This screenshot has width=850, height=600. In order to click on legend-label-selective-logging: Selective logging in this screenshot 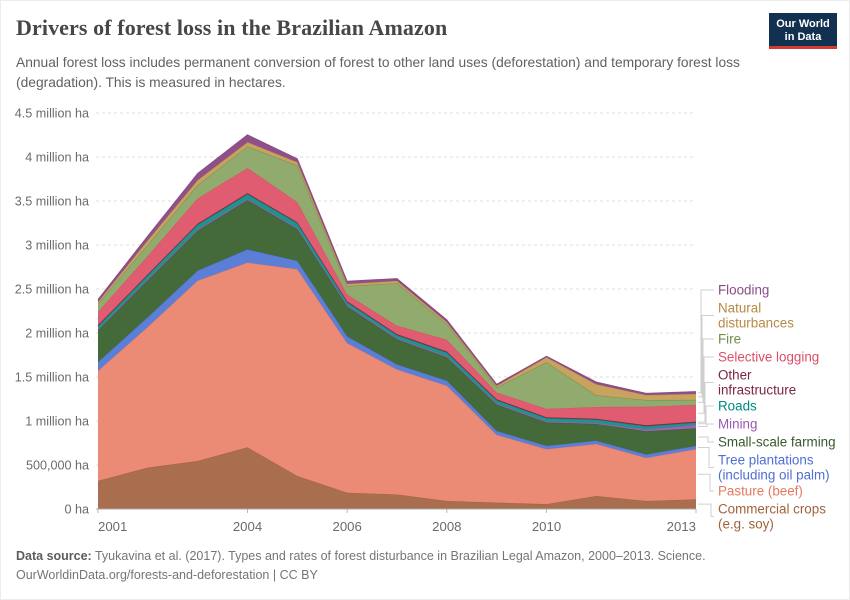, I will do `click(768, 357)`.